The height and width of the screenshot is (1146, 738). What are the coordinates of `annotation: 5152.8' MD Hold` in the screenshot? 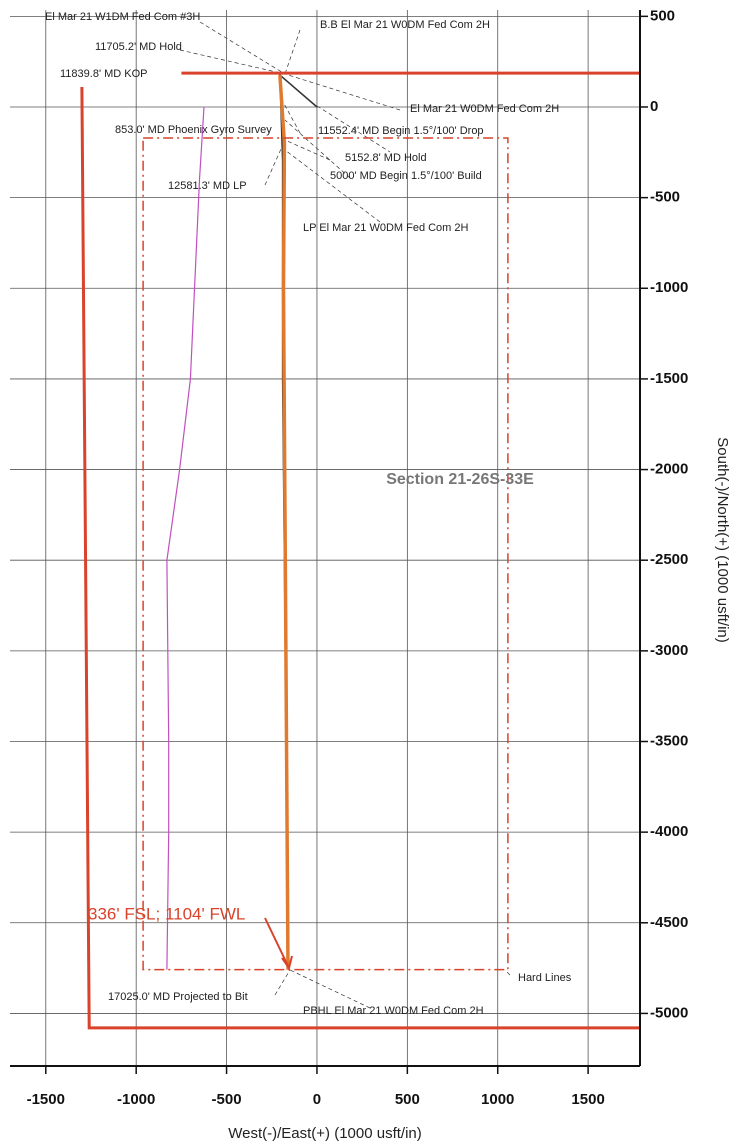 It's located at (386, 158).